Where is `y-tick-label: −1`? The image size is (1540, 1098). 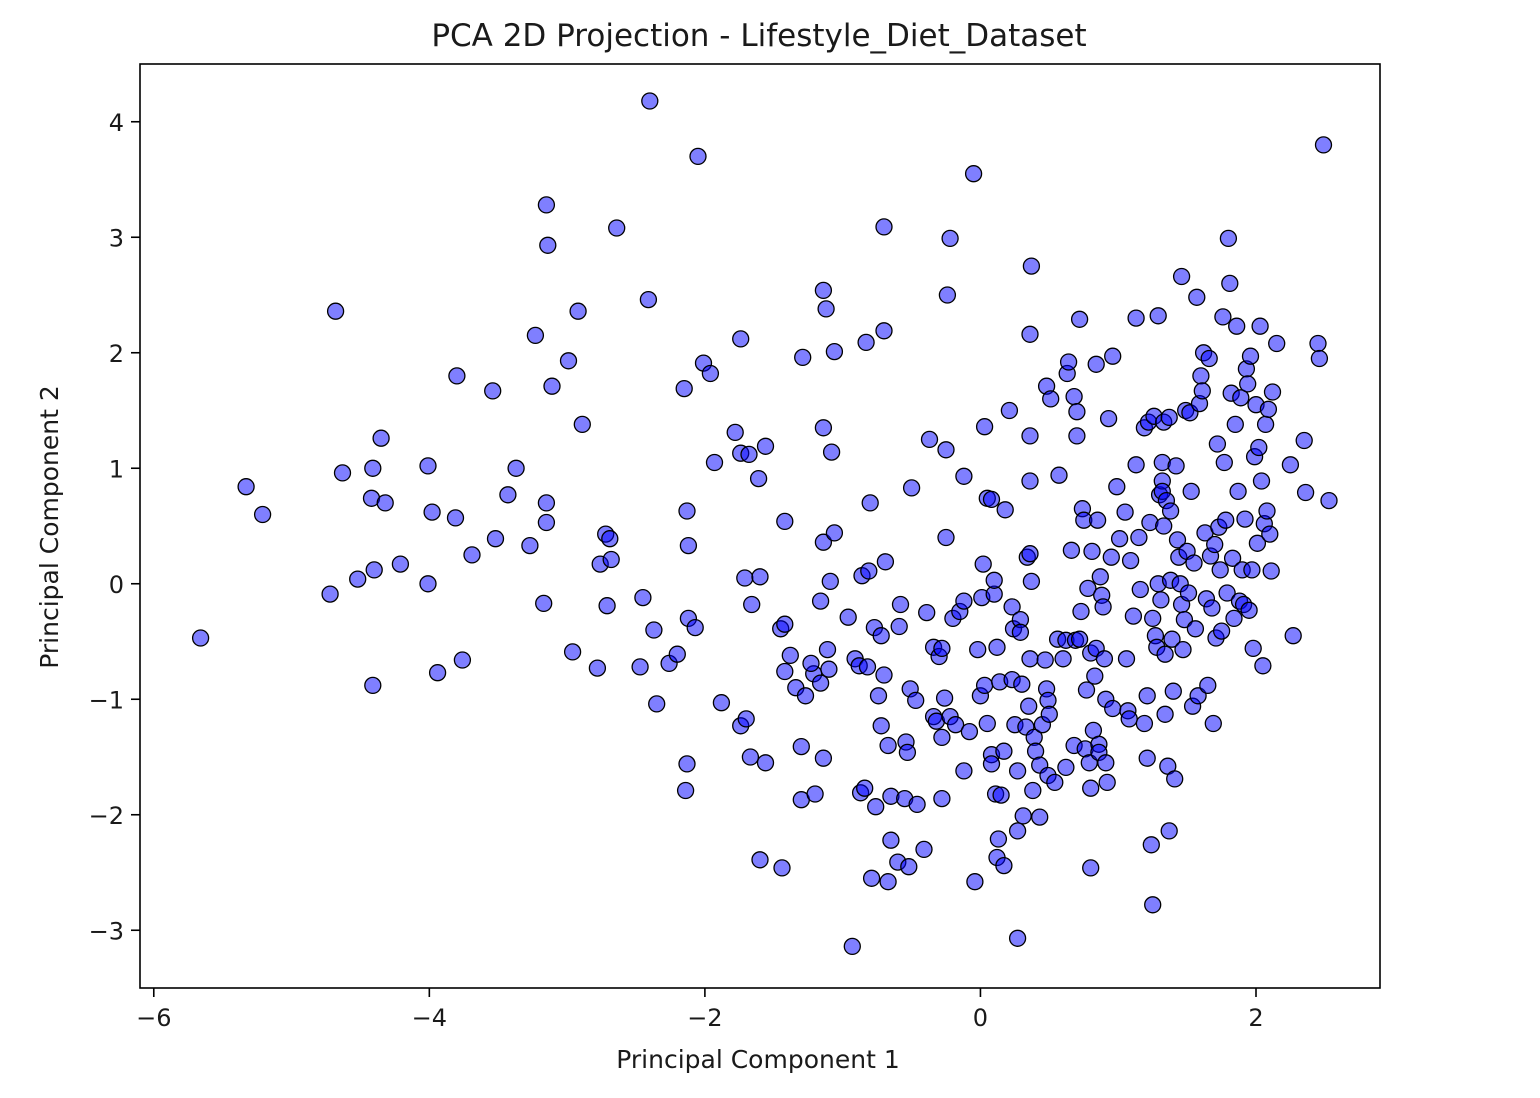
y-tick-label: −1 is located at coordinates (106, 700).